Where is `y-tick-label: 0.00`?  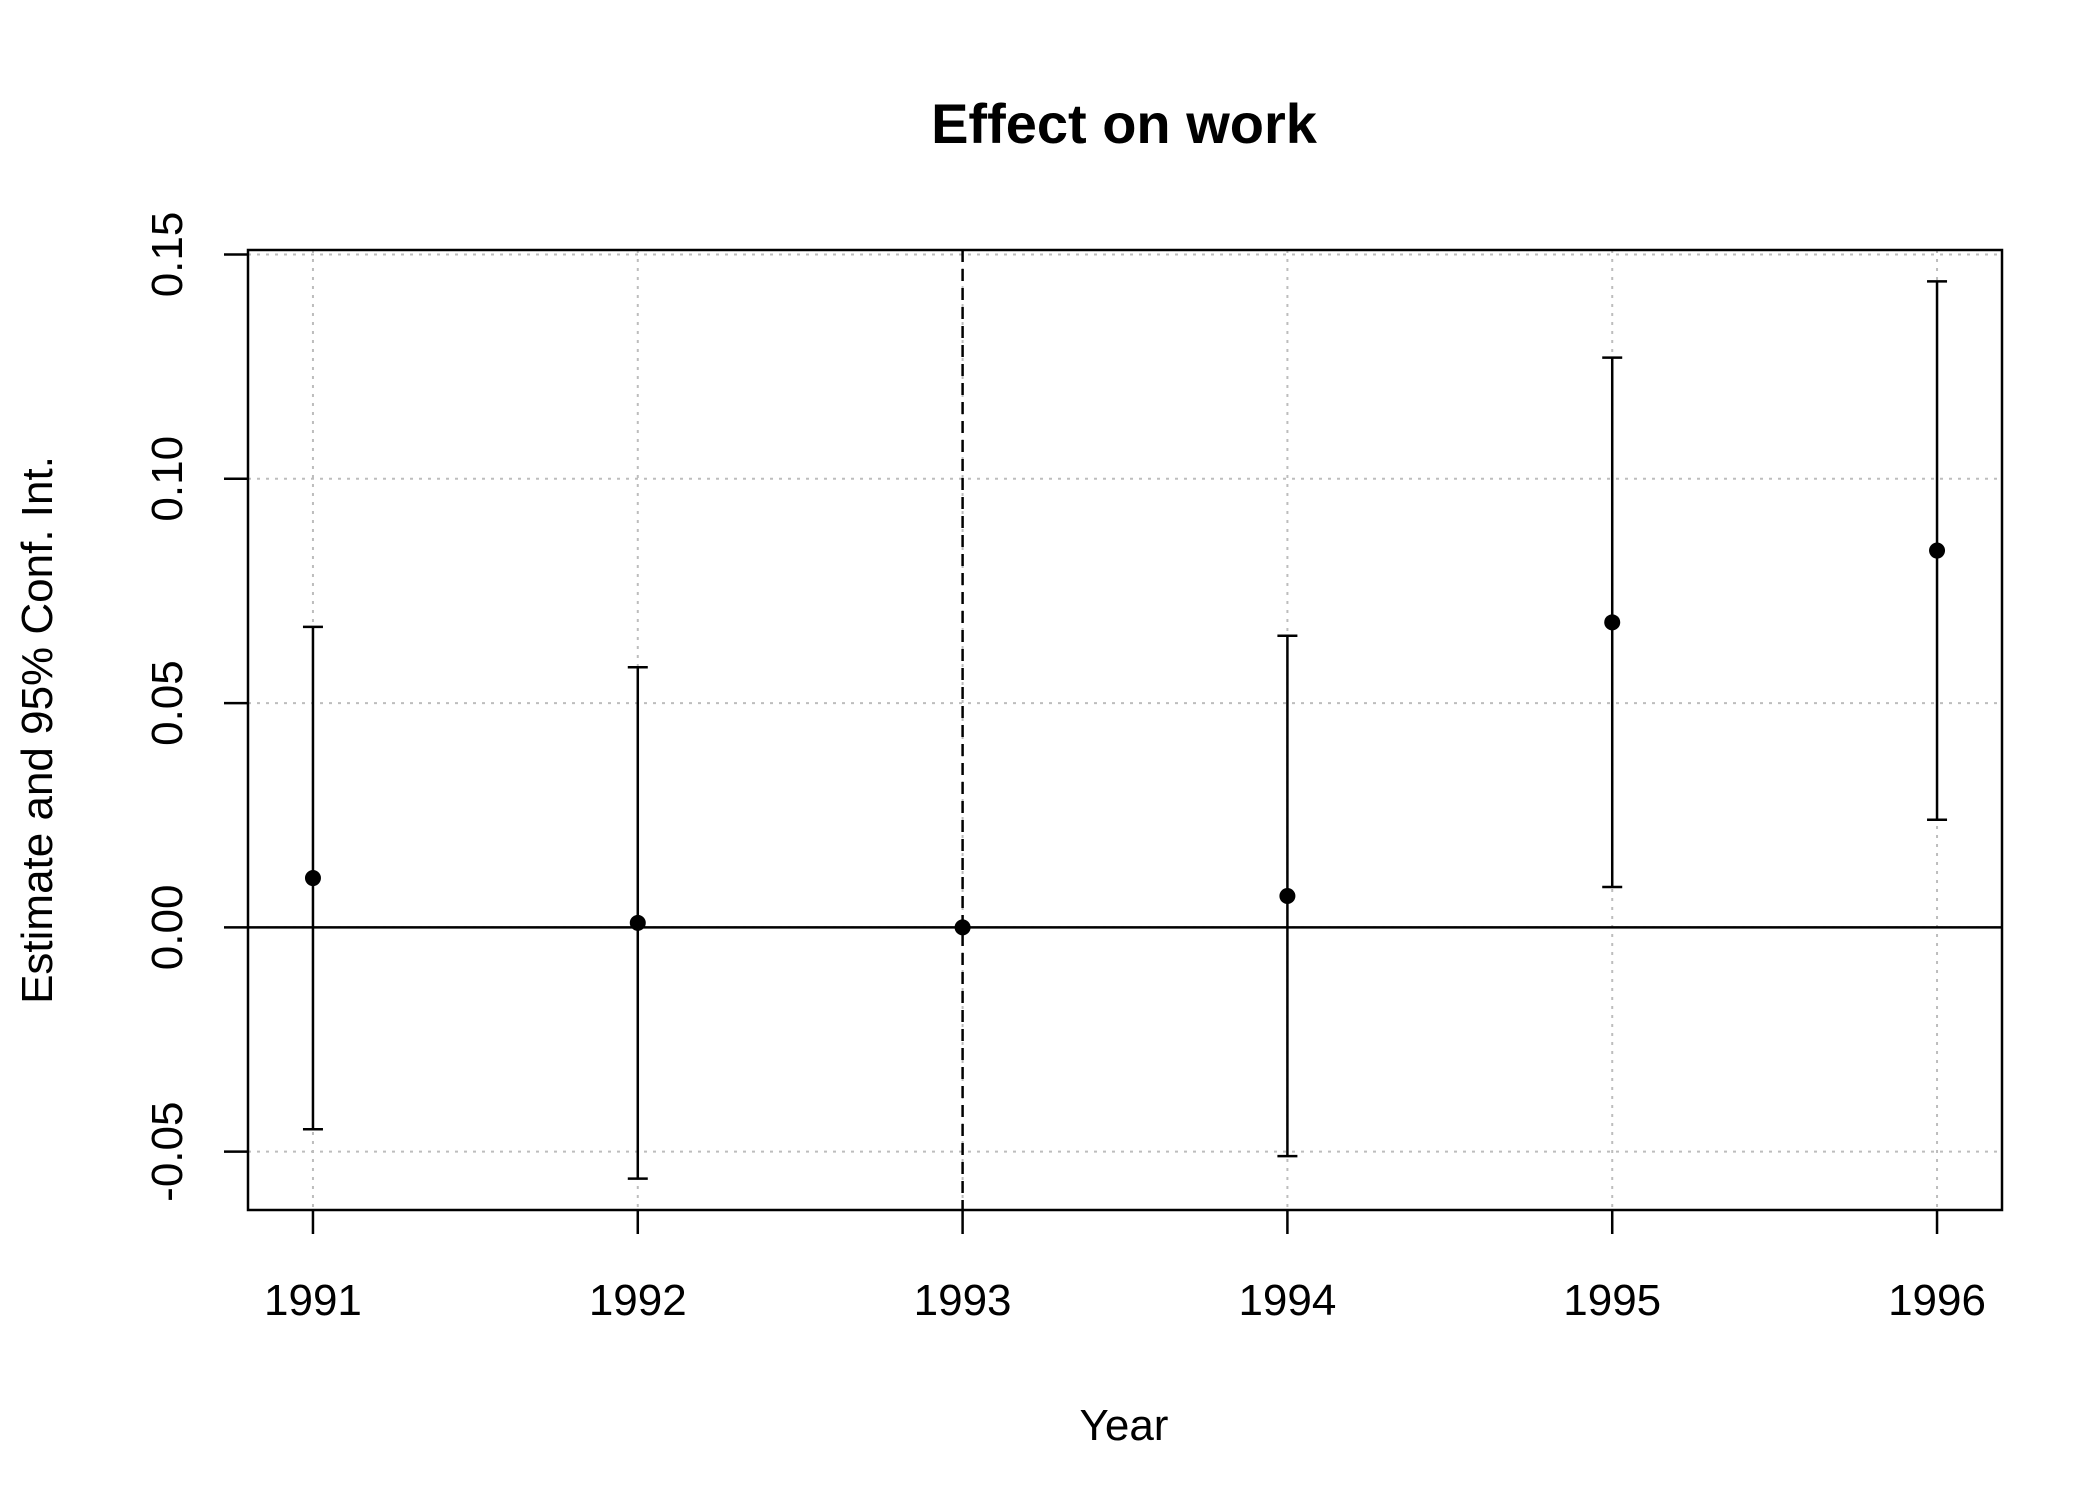 y-tick-label: 0.00 is located at coordinates (167, 928).